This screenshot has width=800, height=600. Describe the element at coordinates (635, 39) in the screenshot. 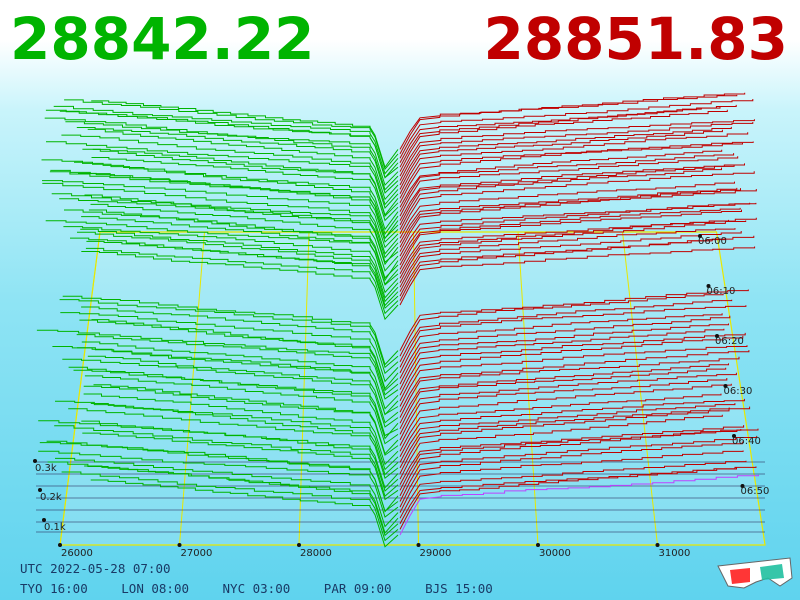

I see `ask-price: 28851.83` at that location.